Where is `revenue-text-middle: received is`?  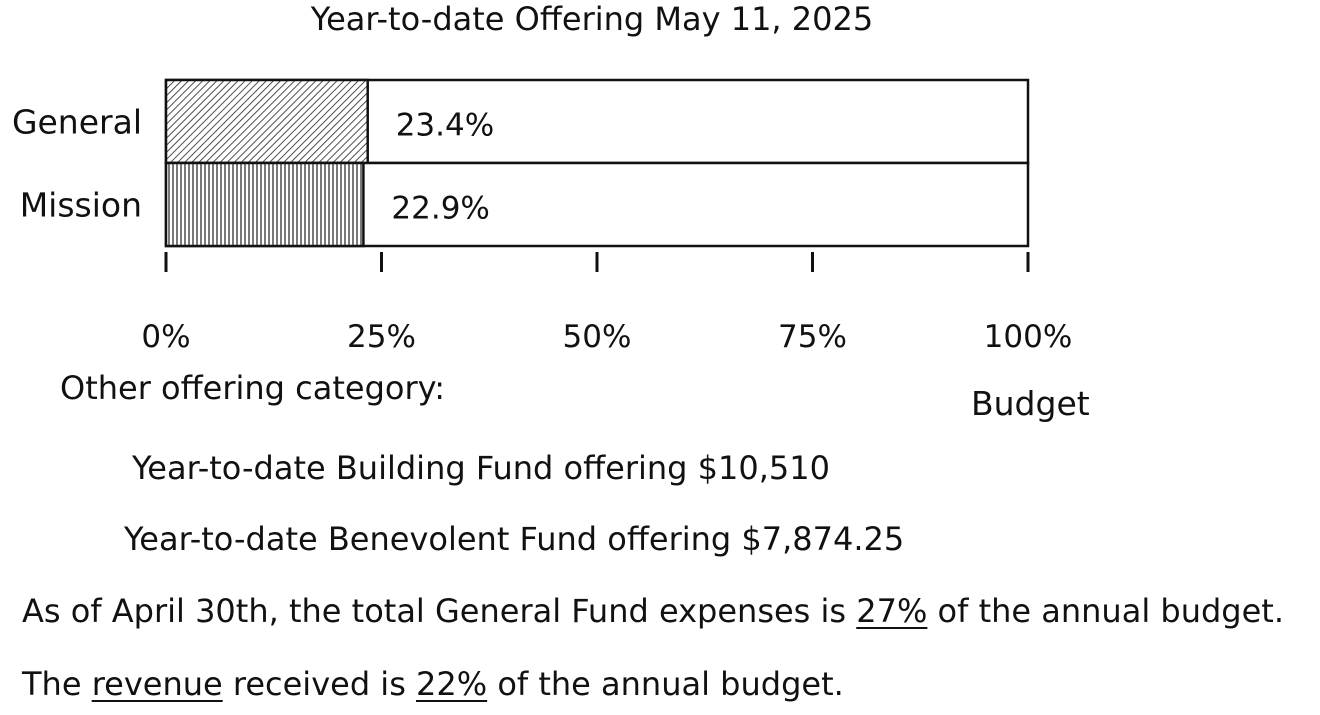
revenue-text-middle: received is is located at coordinates (319, 684).